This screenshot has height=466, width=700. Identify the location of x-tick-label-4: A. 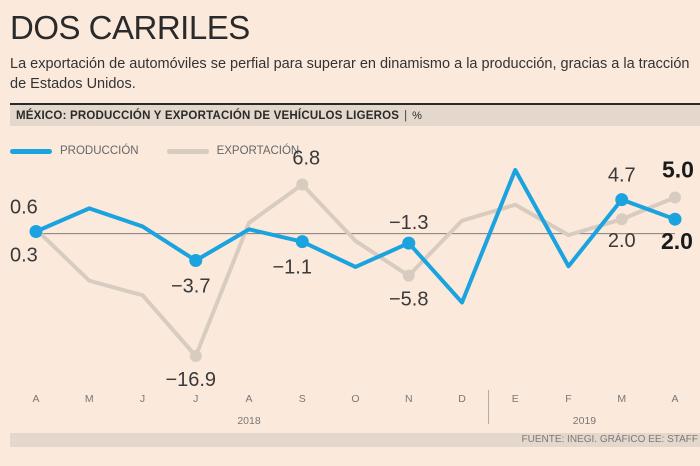
(248, 399).